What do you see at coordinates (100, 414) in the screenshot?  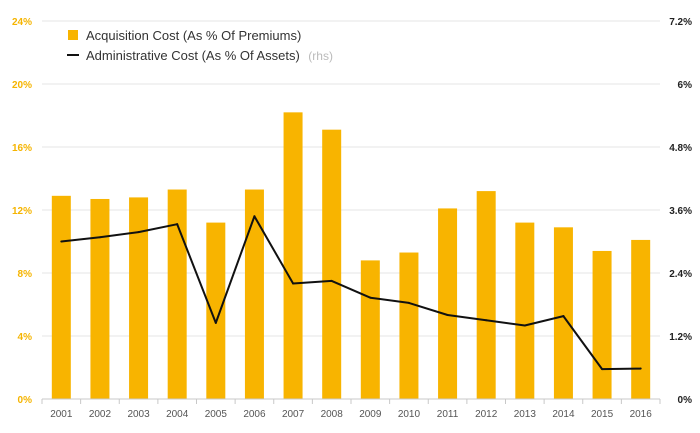 I see `x-axis-tick-label: 2002` at bounding box center [100, 414].